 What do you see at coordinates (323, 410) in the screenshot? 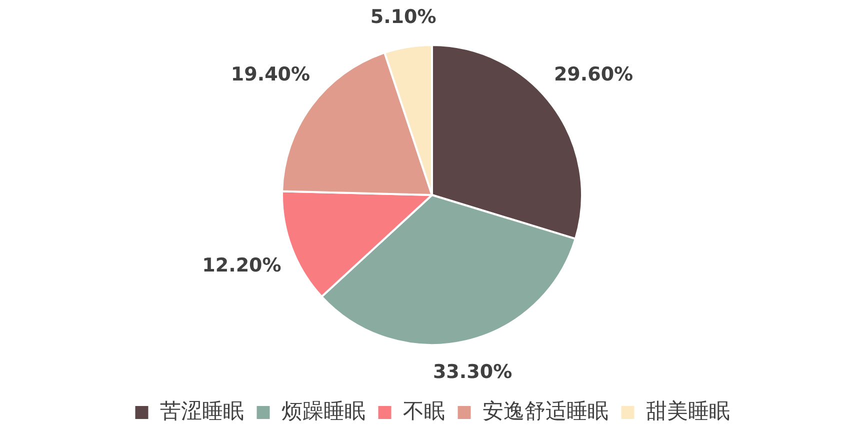
I see `legend-label: 烦躁睡眠` at bounding box center [323, 410].